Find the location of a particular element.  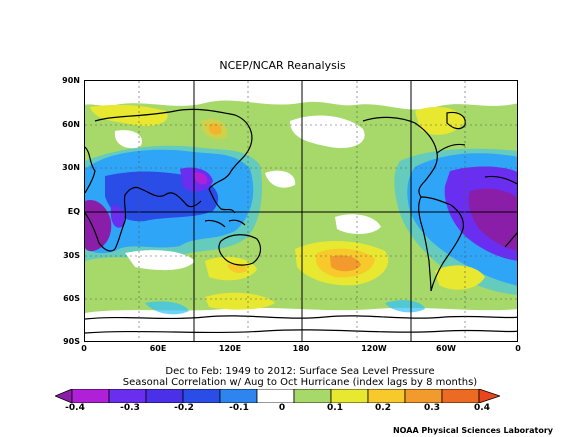

lat-label: EQ is located at coordinates (73, 211).